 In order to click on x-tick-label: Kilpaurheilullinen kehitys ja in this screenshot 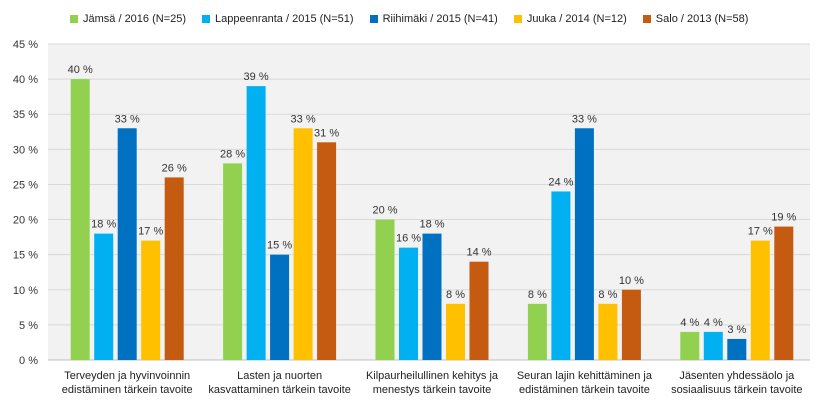, I will do `click(432, 376)`.